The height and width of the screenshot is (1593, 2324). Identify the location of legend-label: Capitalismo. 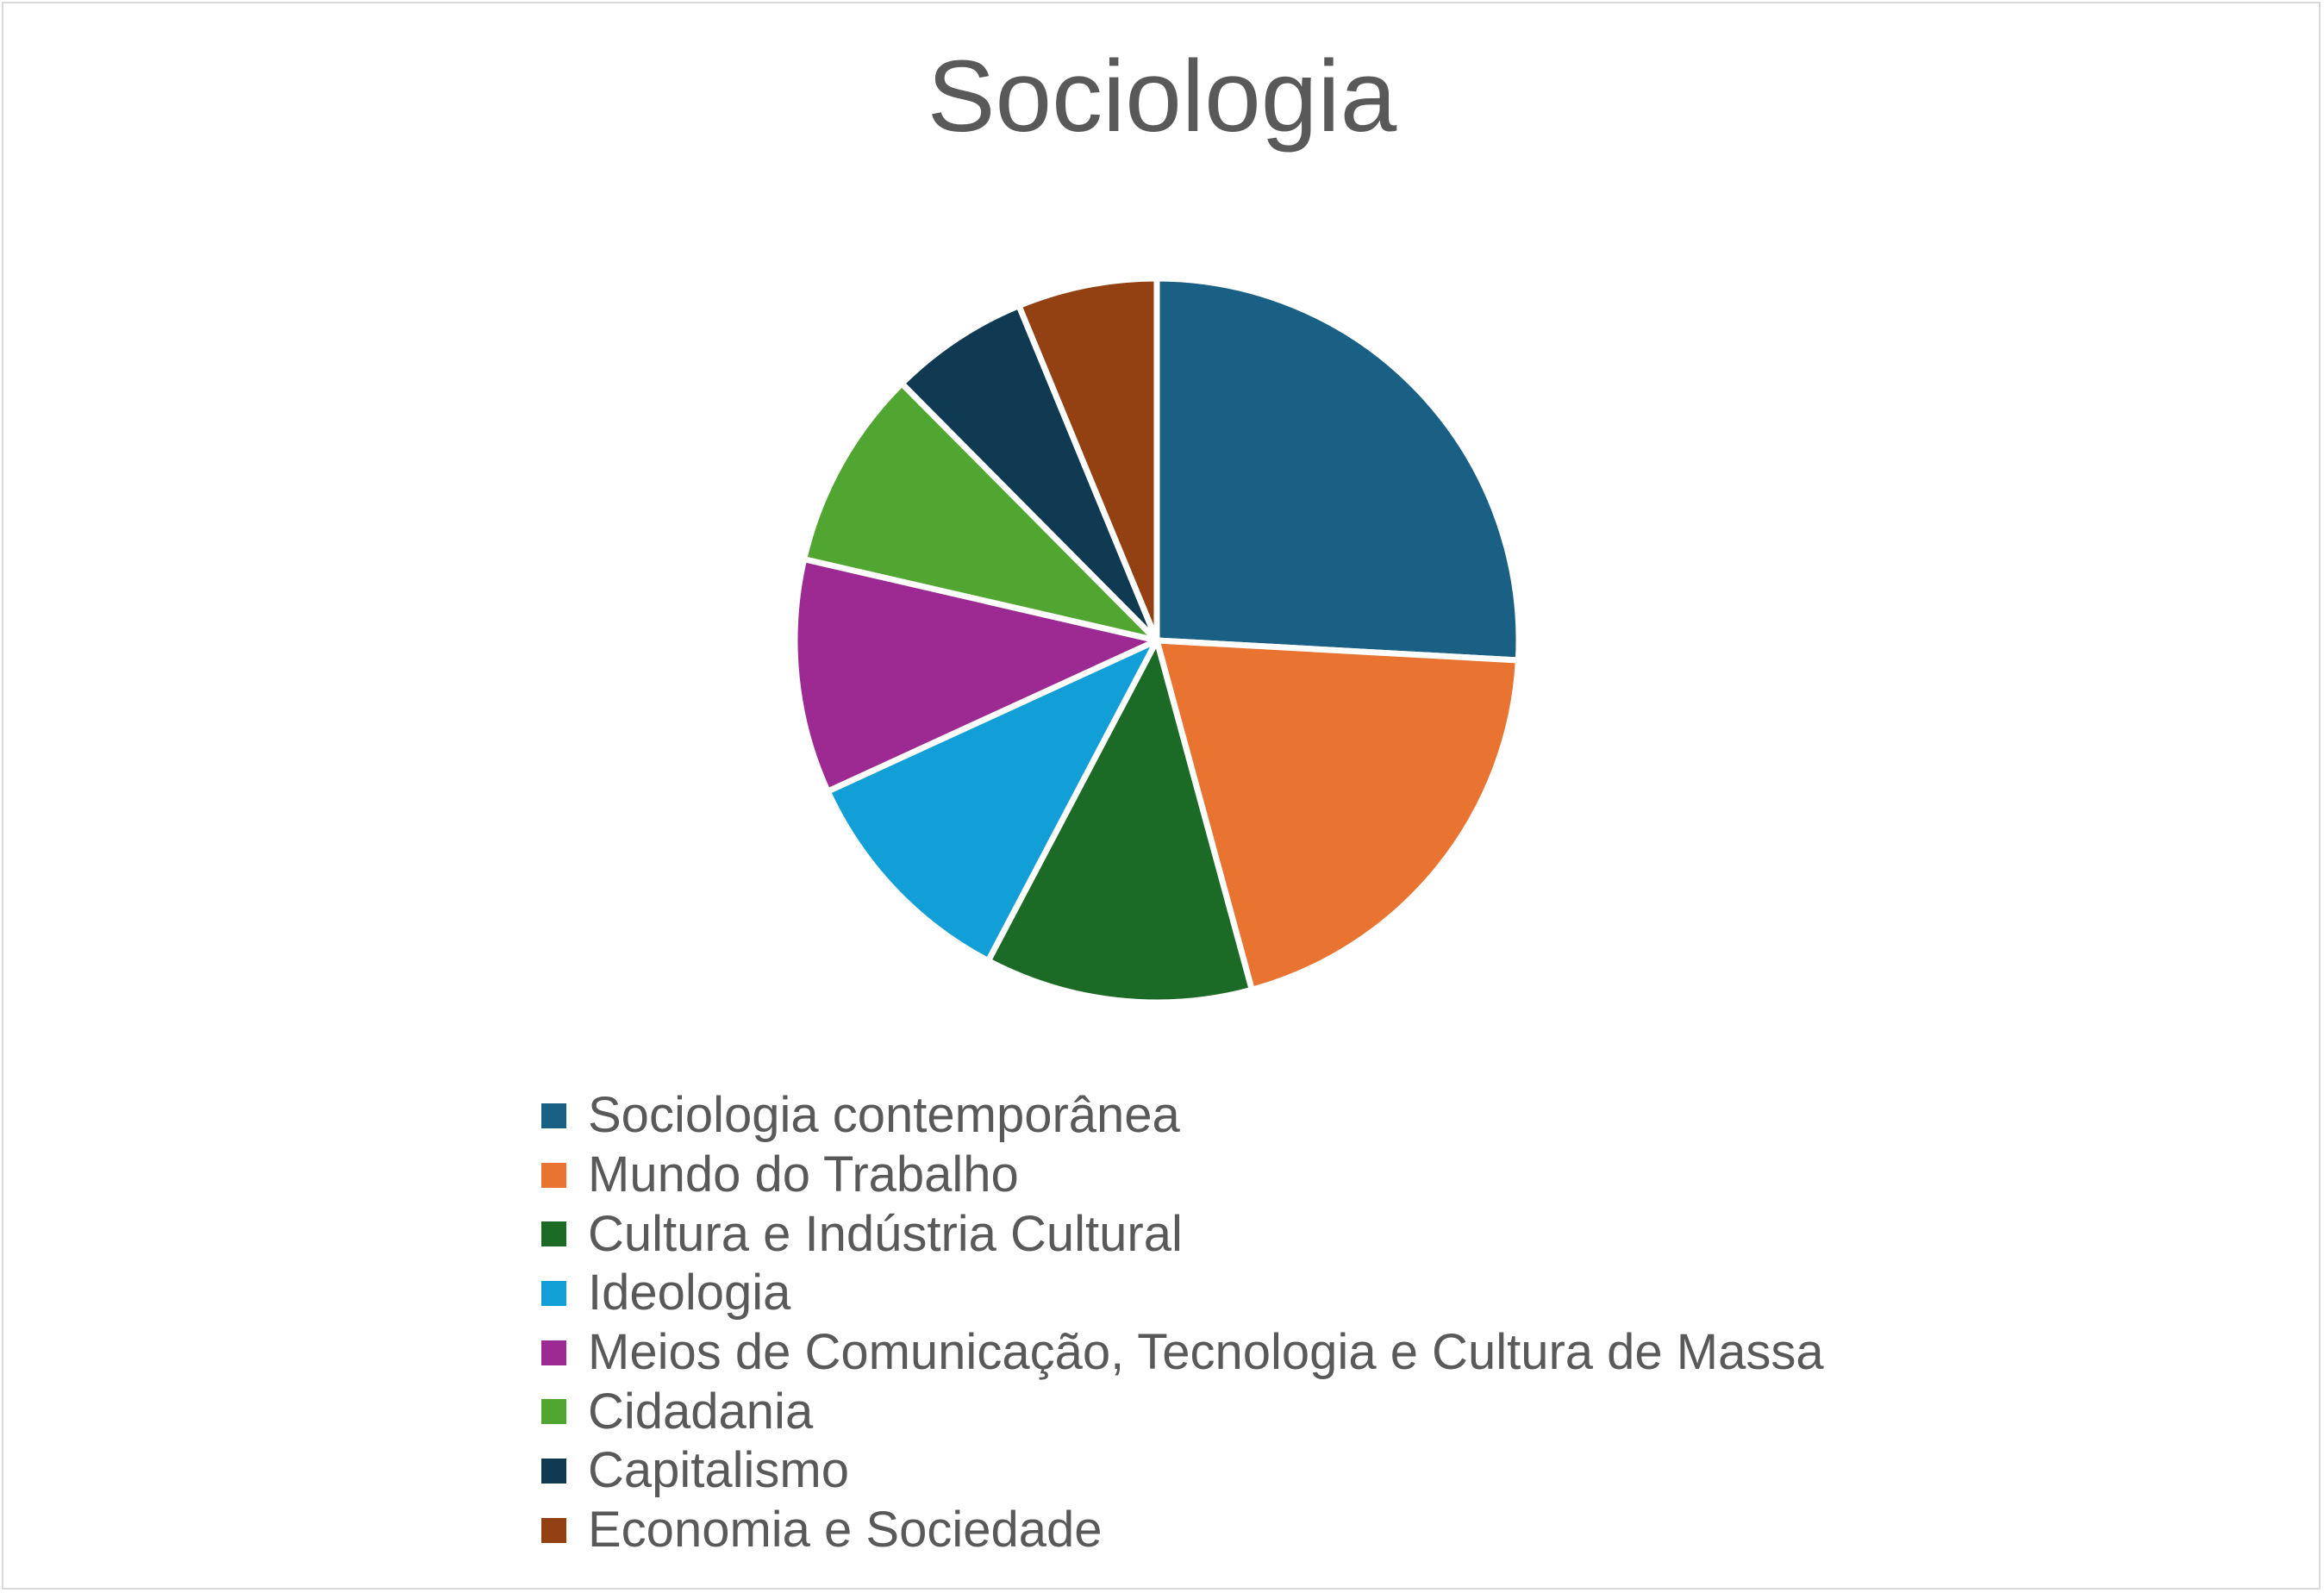
(718, 1470).